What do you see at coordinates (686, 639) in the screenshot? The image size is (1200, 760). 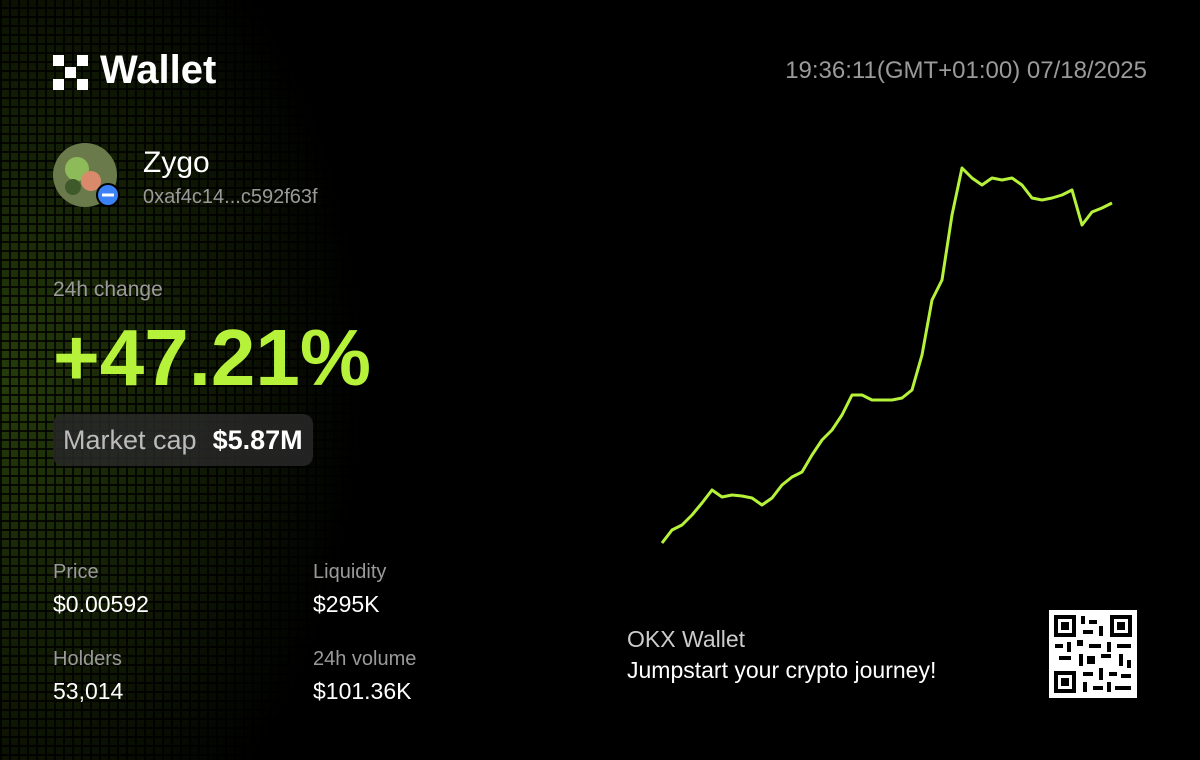 I see `footer-title: OKX Wallet` at bounding box center [686, 639].